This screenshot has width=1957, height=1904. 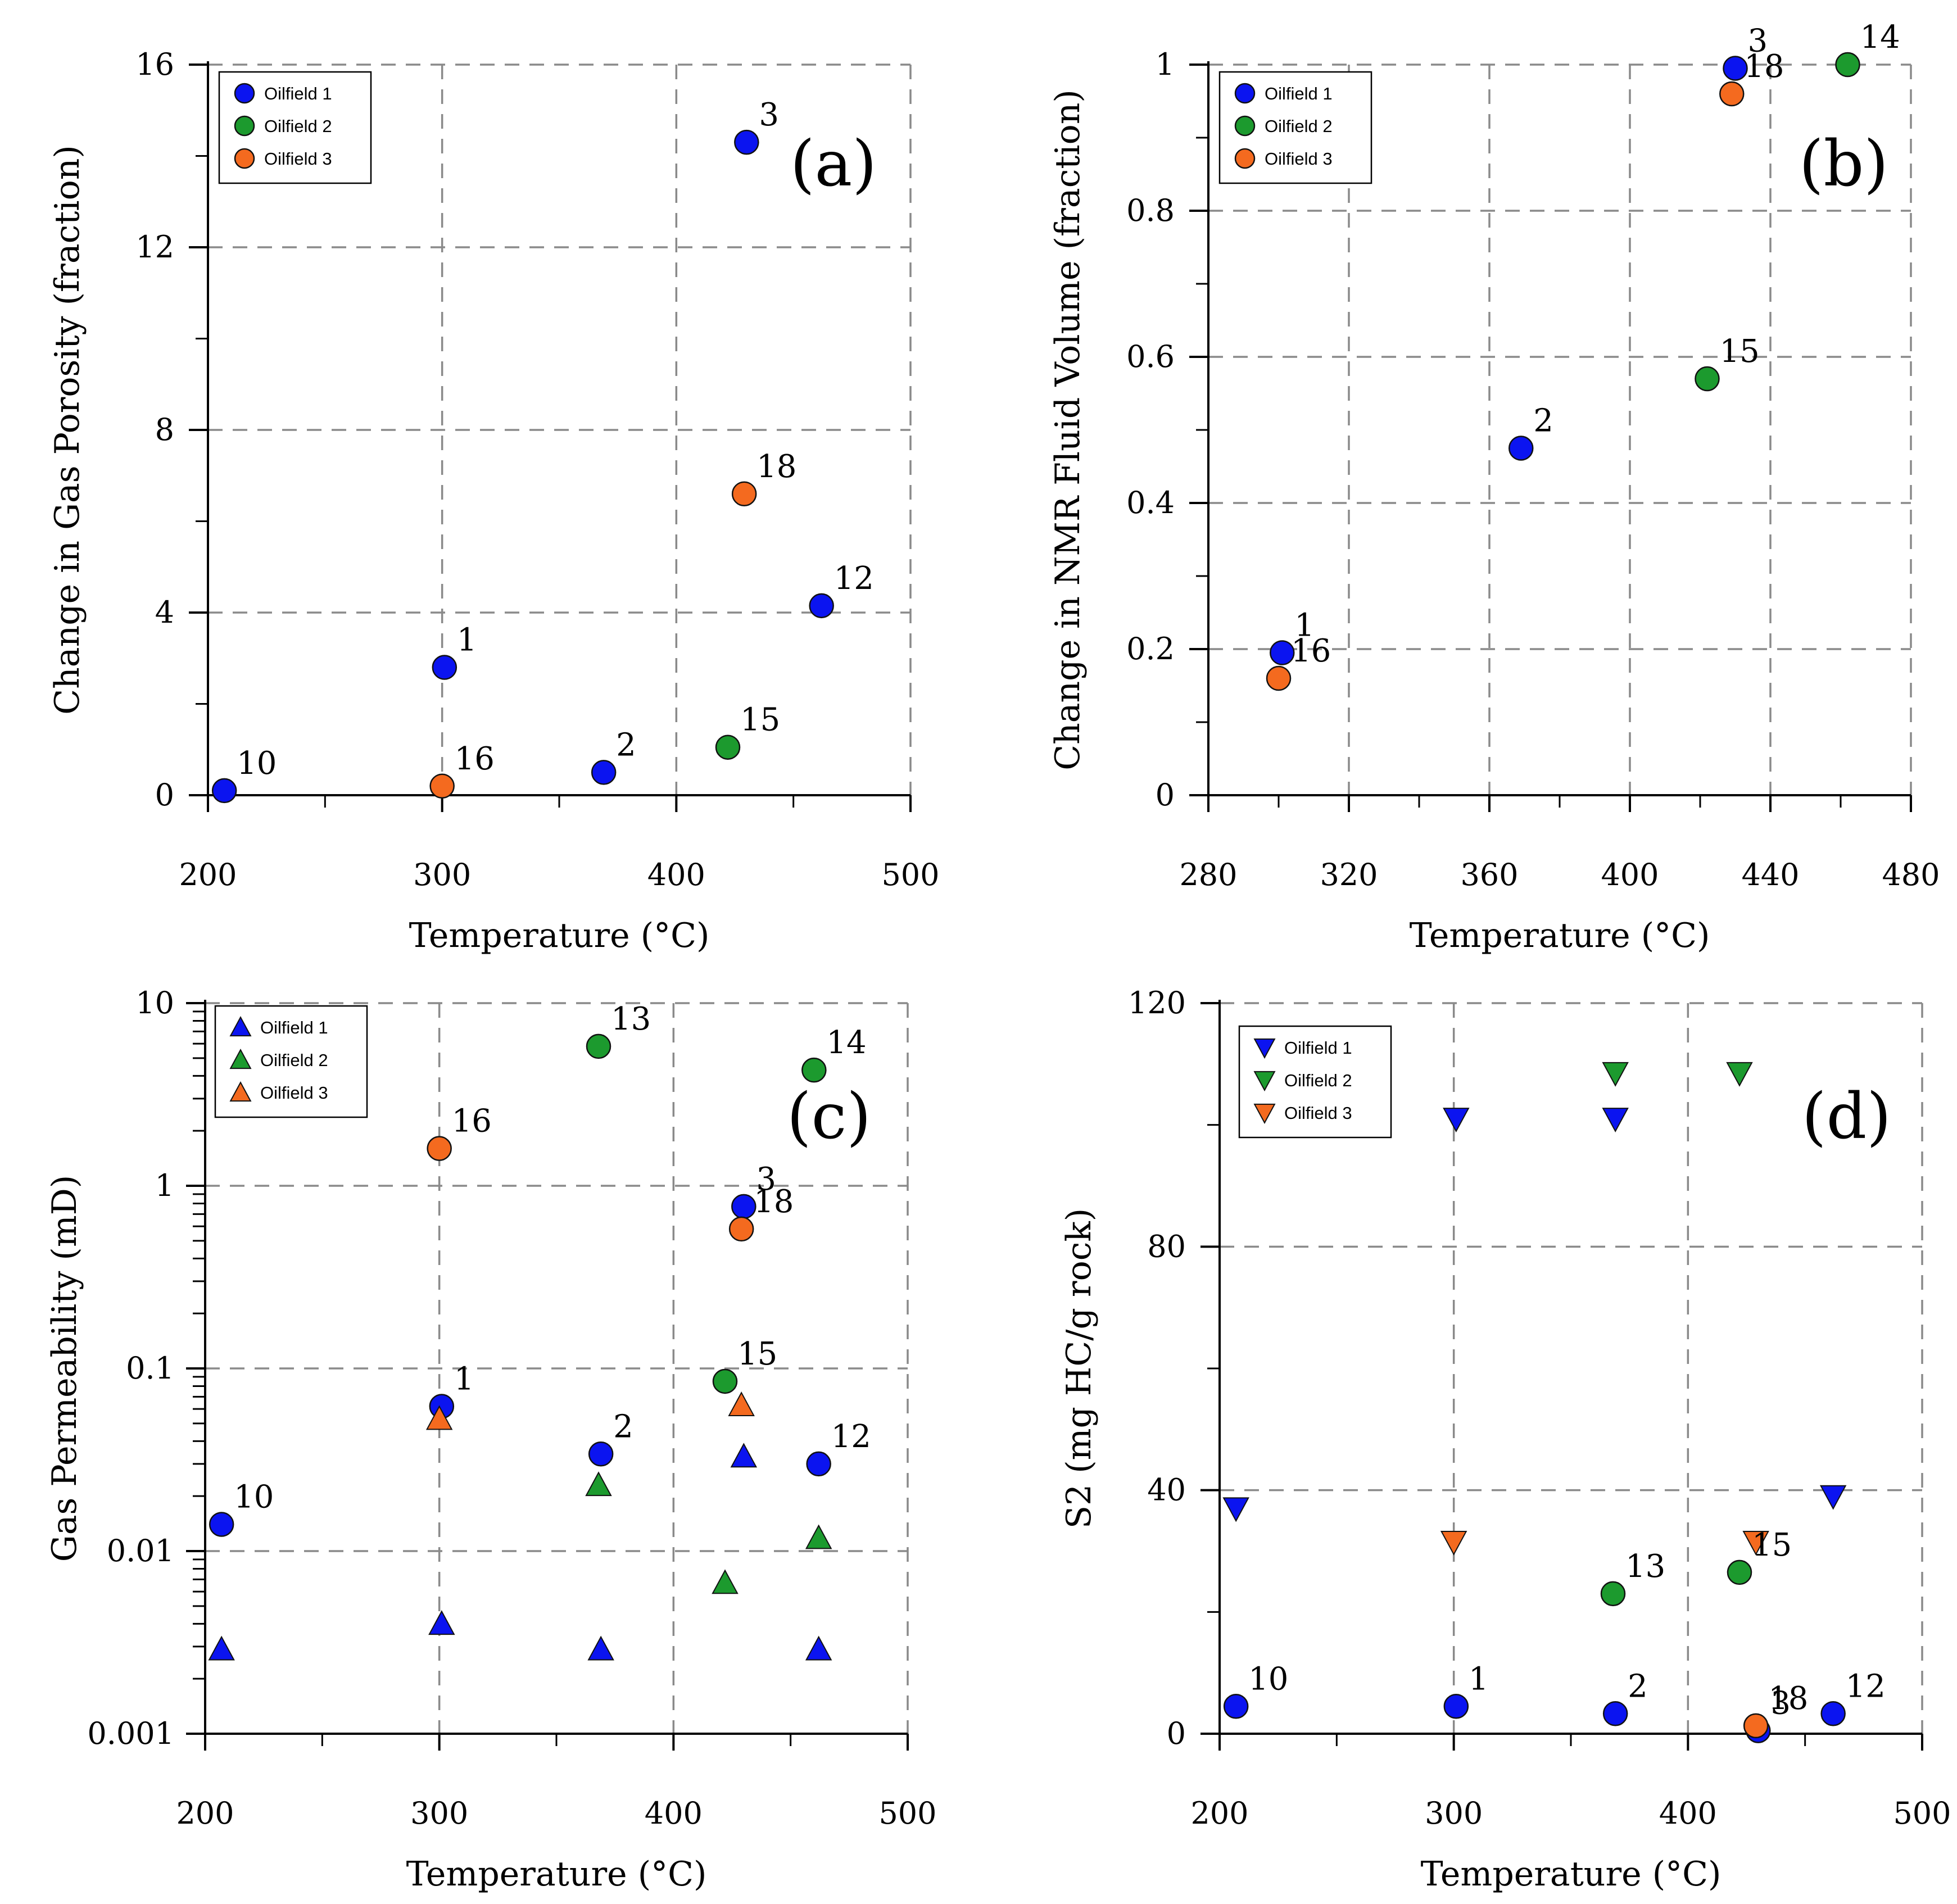 I want to click on y-tick-label: 0.8, so click(x=1150, y=210).